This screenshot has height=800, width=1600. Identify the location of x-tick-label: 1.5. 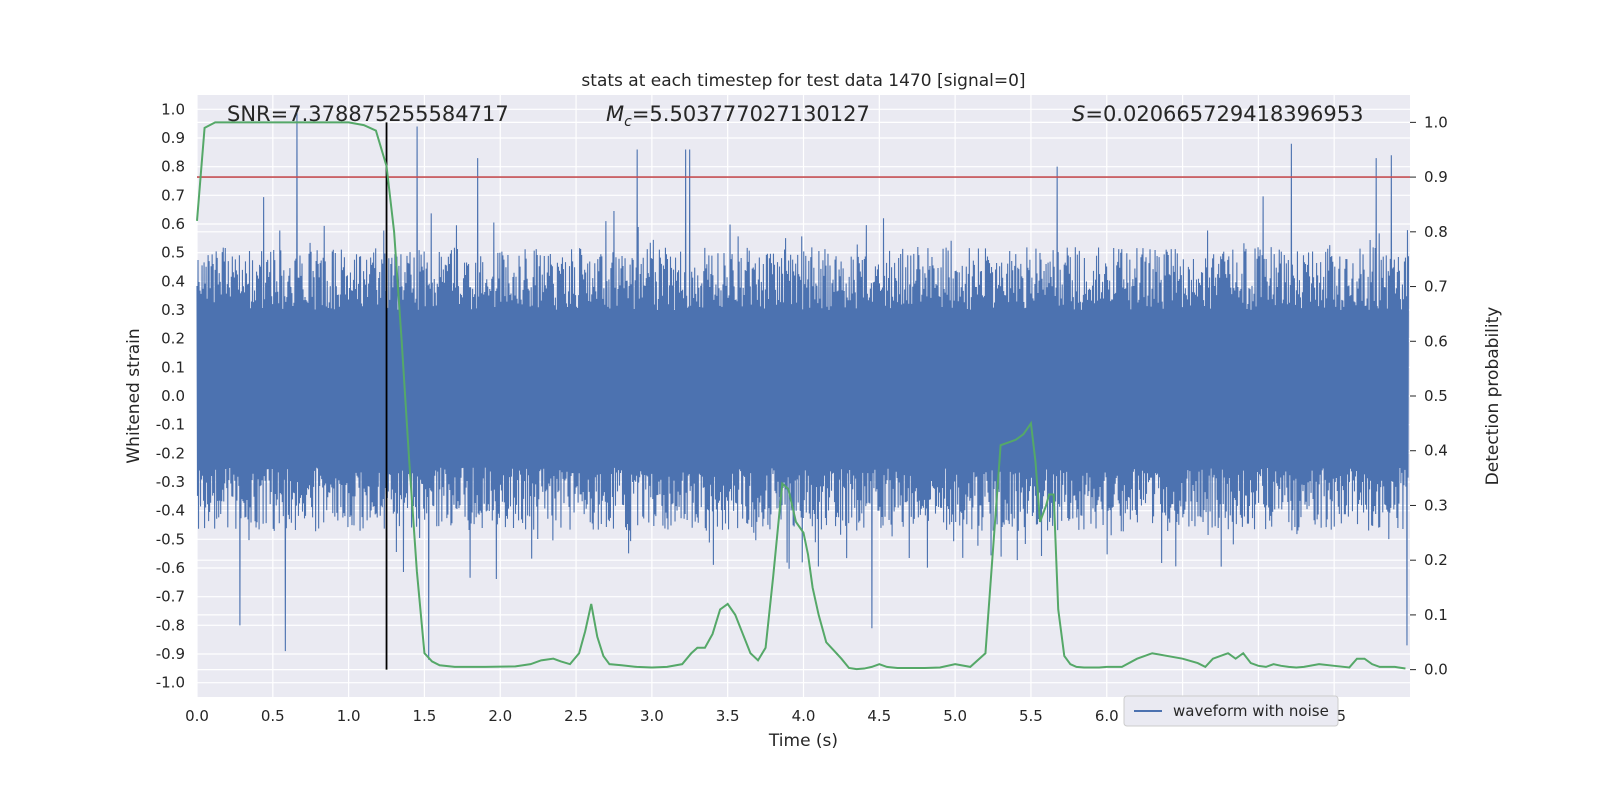
(425, 716).